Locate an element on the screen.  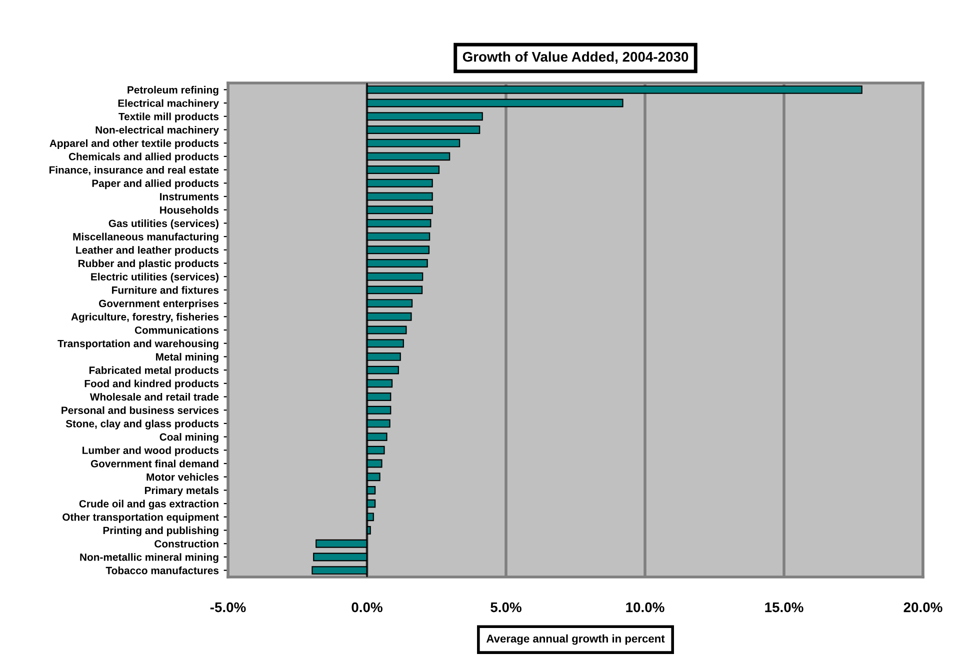
y-tick-label: Finance, insurance and real estate is located at coordinates (134, 171).